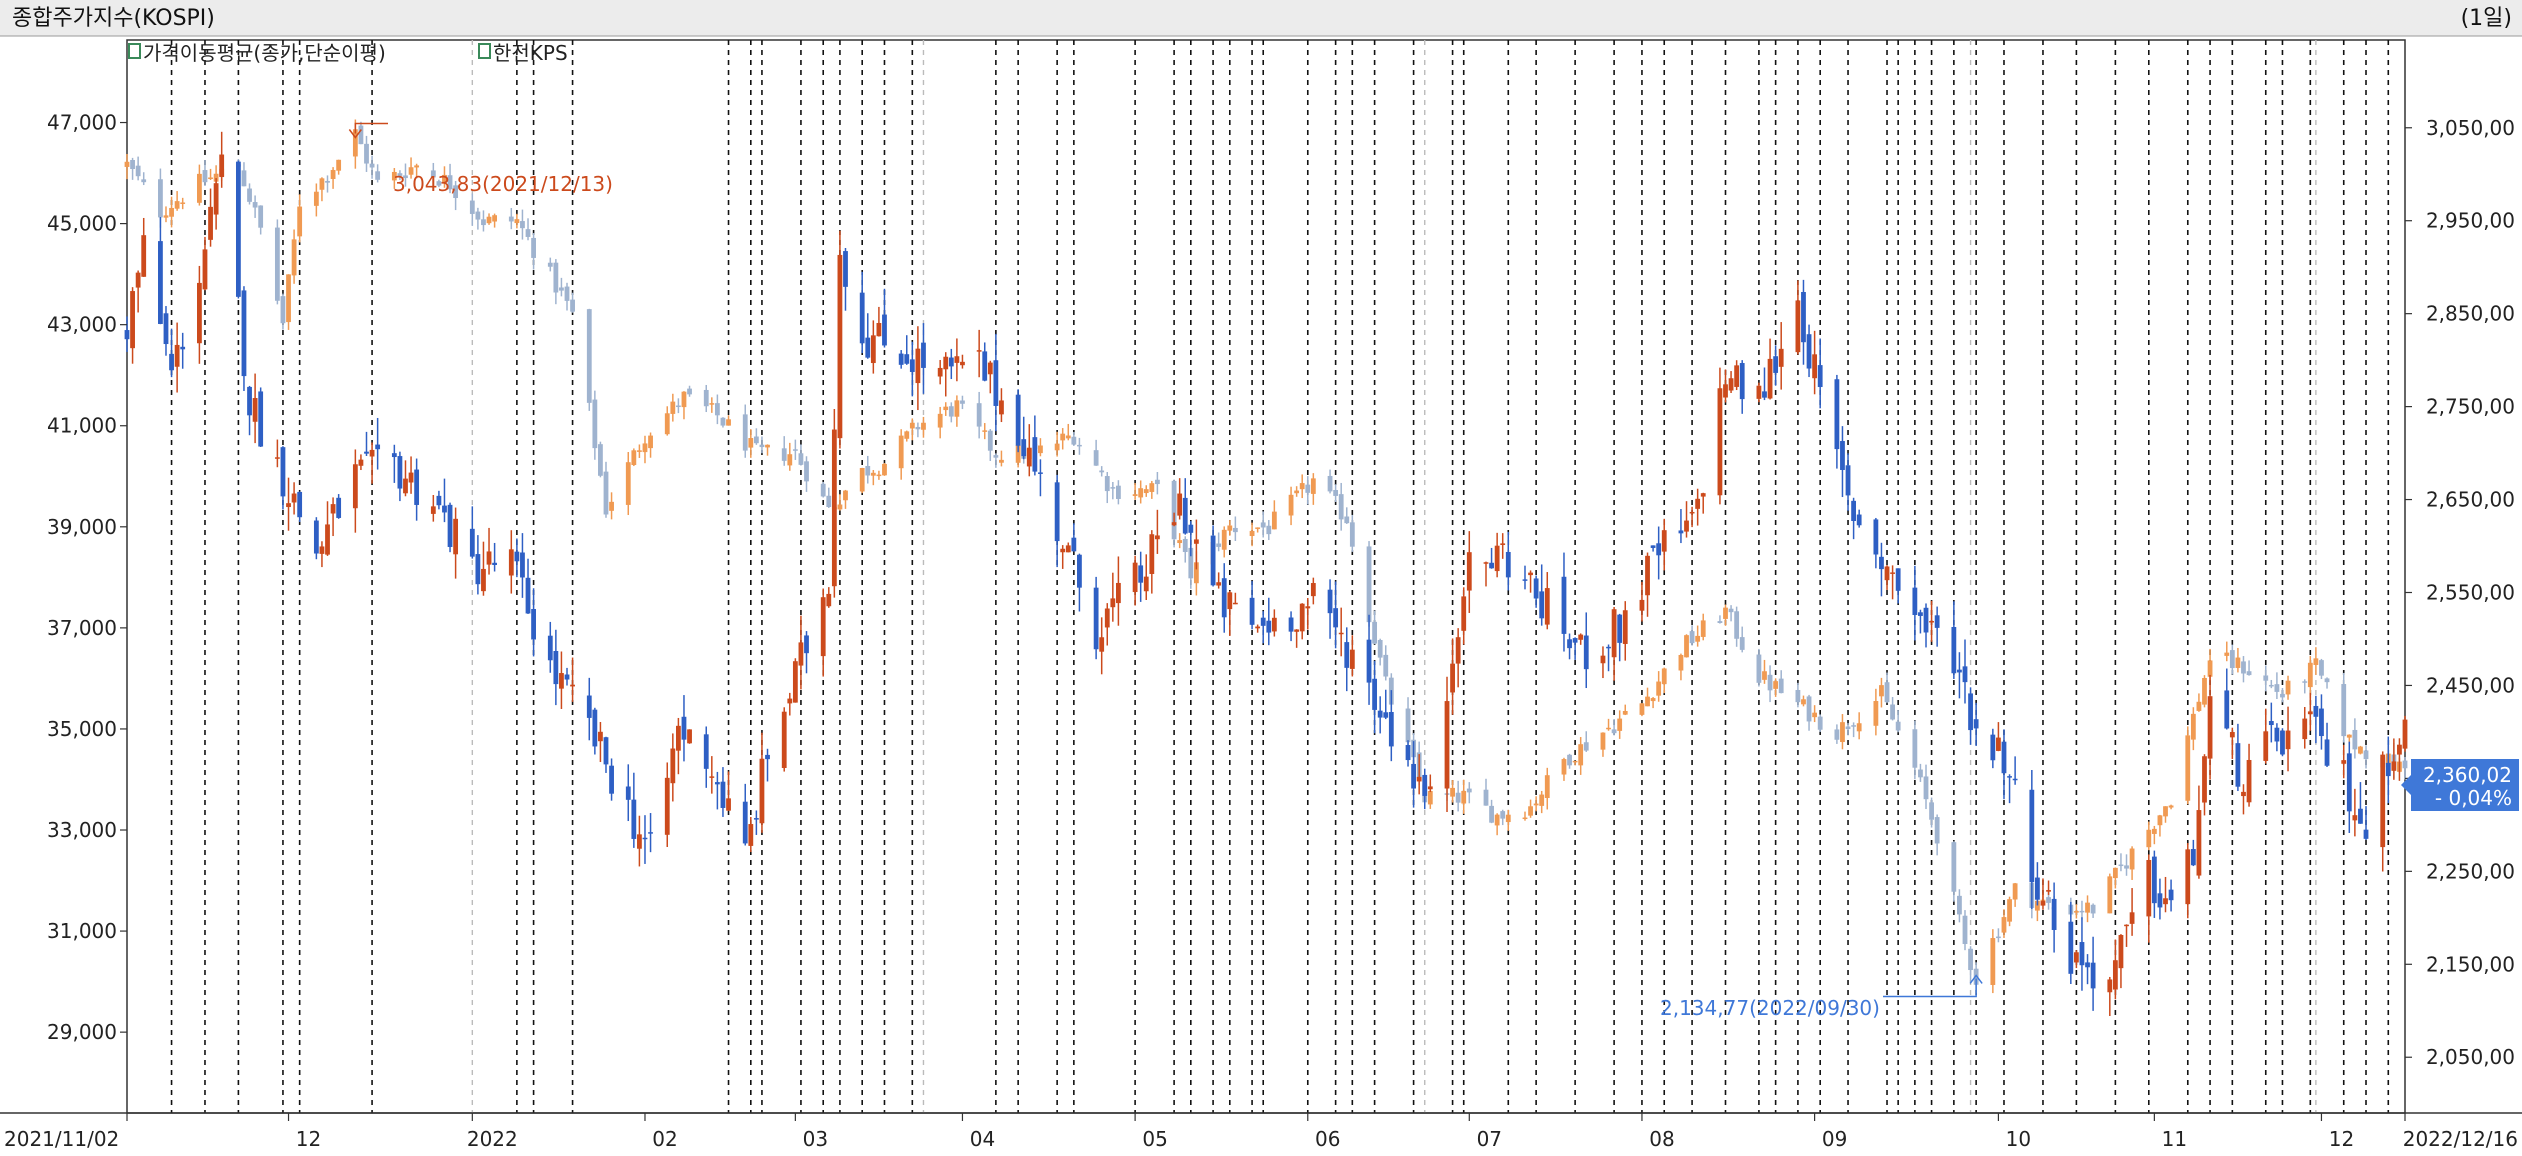 The height and width of the screenshot is (1156, 2522). I want to click on last-price-change: - 0,04%, so click(2473, 798).